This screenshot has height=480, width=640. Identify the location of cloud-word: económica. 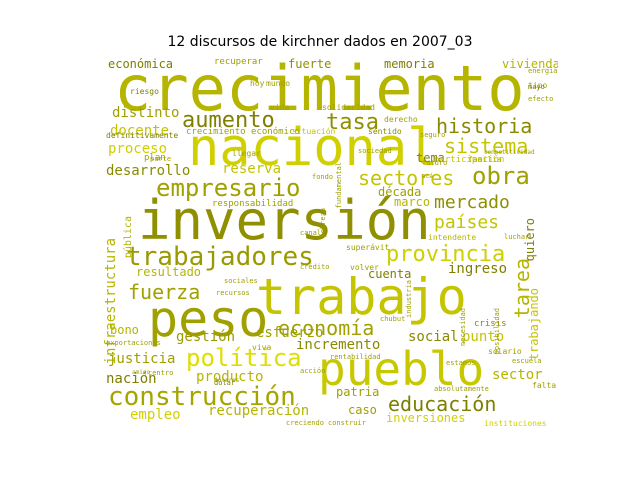
(141, 64).